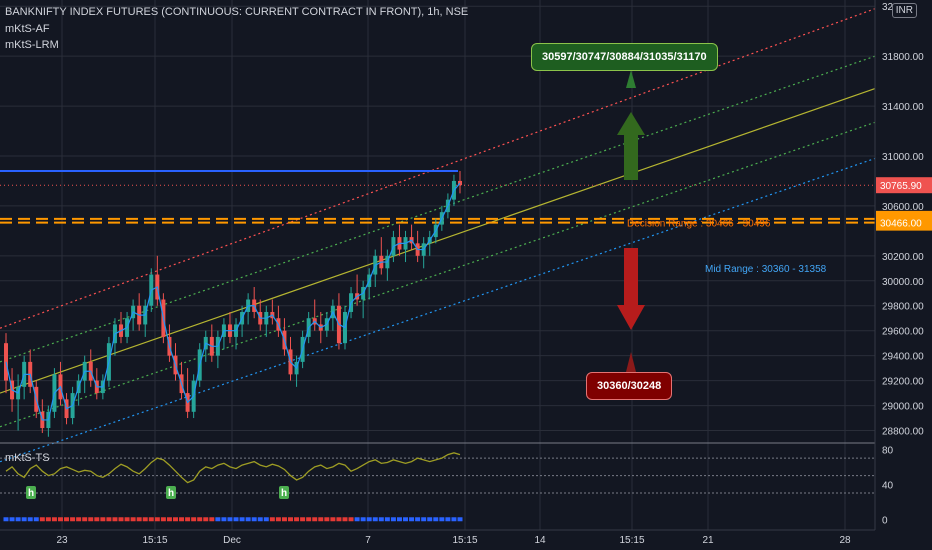  I want to click on oscillator-label: mKtS-TS, so click(27, 458).